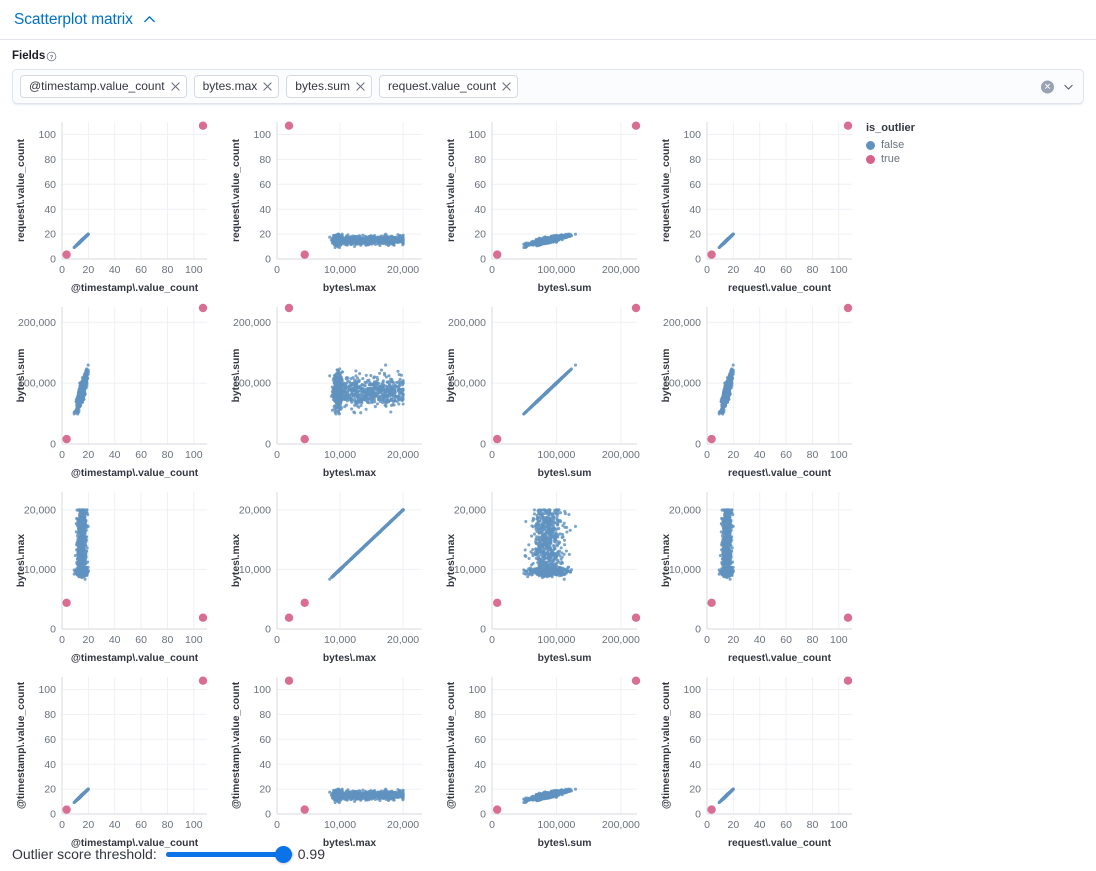  Describe the element at coordinates (350, 288) in the screenshot. I see `svg-text: bytes\.max` at that location.